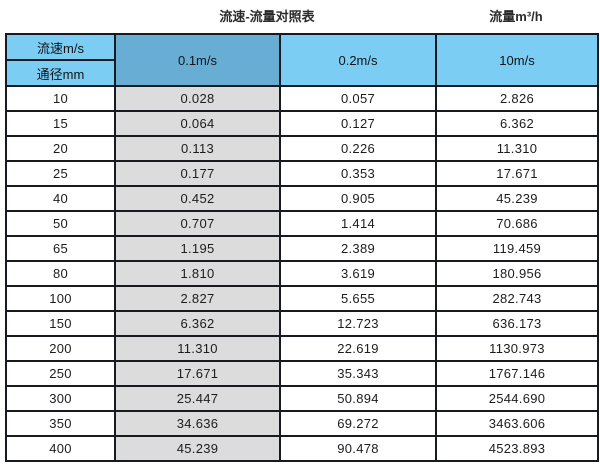 The height and width of the screenshot is (466, 600). Describe the element at coordinates (358, 273) in the screenshot. I see `flow-value-cell: 3.619` at that location.